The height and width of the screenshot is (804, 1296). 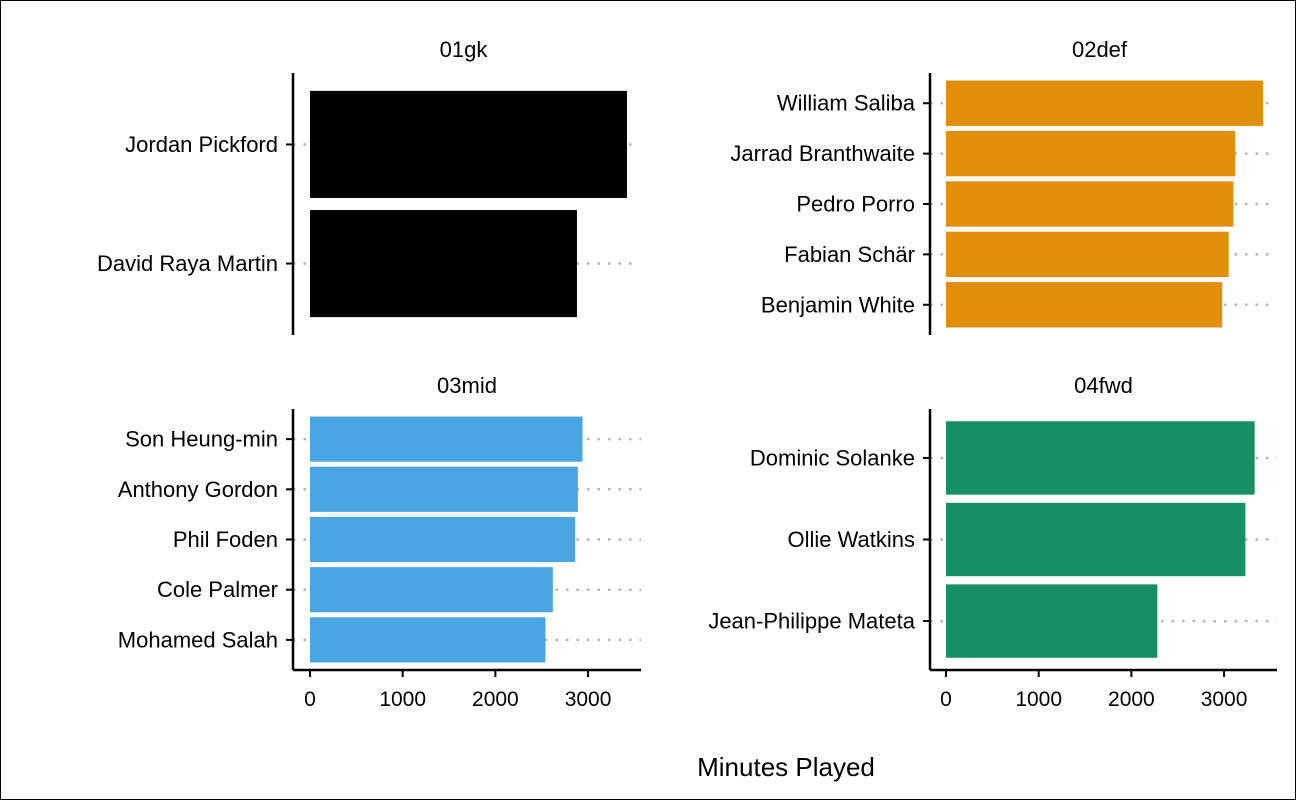 I want to click on category-label: Jarrad Branthwaite, so click(x=822, y=153).